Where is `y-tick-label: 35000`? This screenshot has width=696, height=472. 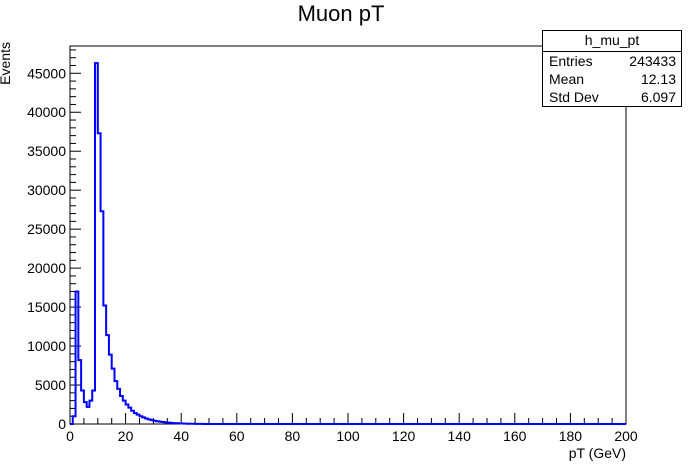
y-tick-label: 35000 is located at coordinates (46, 151).